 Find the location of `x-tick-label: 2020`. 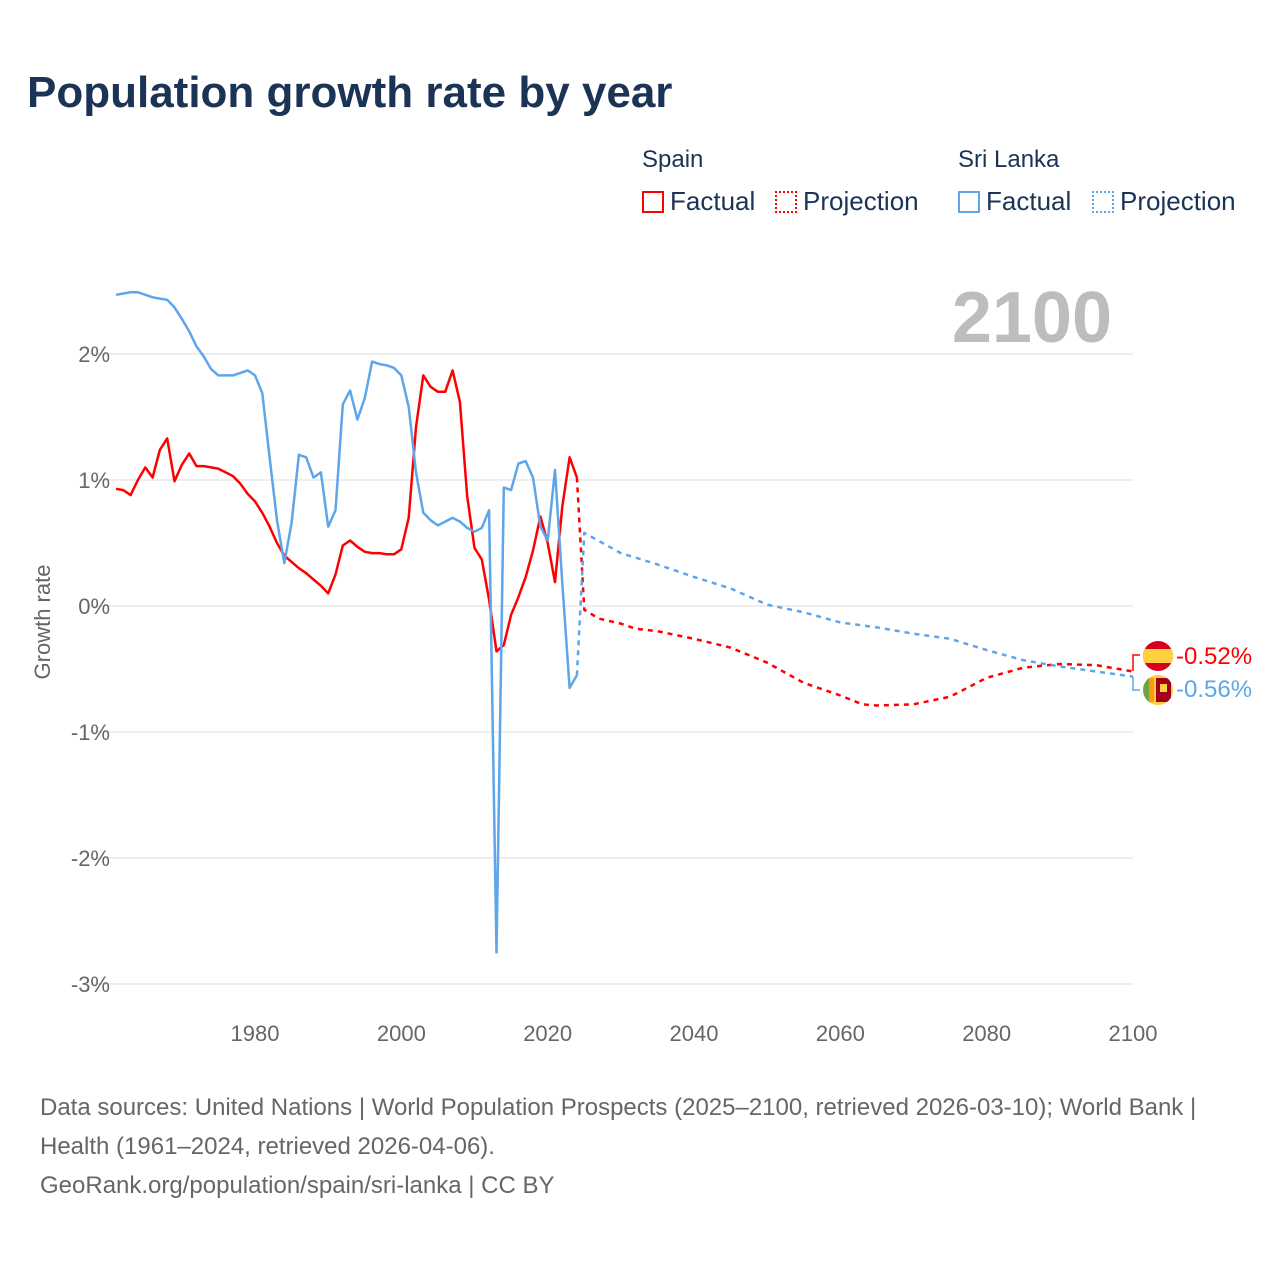

x-tick-label: 2020 is located at coordinates (547, 1033).